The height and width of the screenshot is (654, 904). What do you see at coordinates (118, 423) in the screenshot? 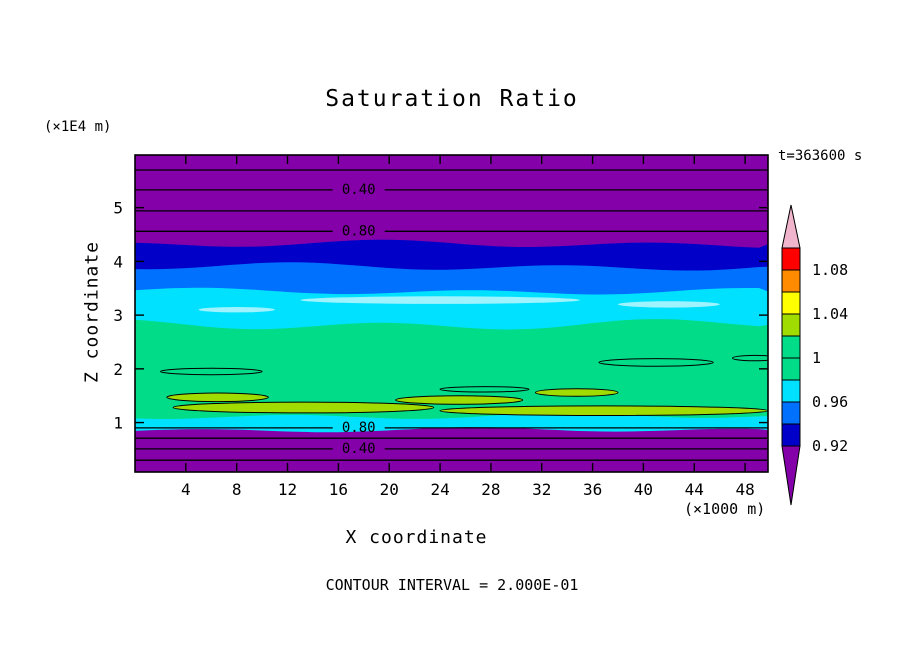
I see `z-tick-label: 1` at bounding box center [118, 423].